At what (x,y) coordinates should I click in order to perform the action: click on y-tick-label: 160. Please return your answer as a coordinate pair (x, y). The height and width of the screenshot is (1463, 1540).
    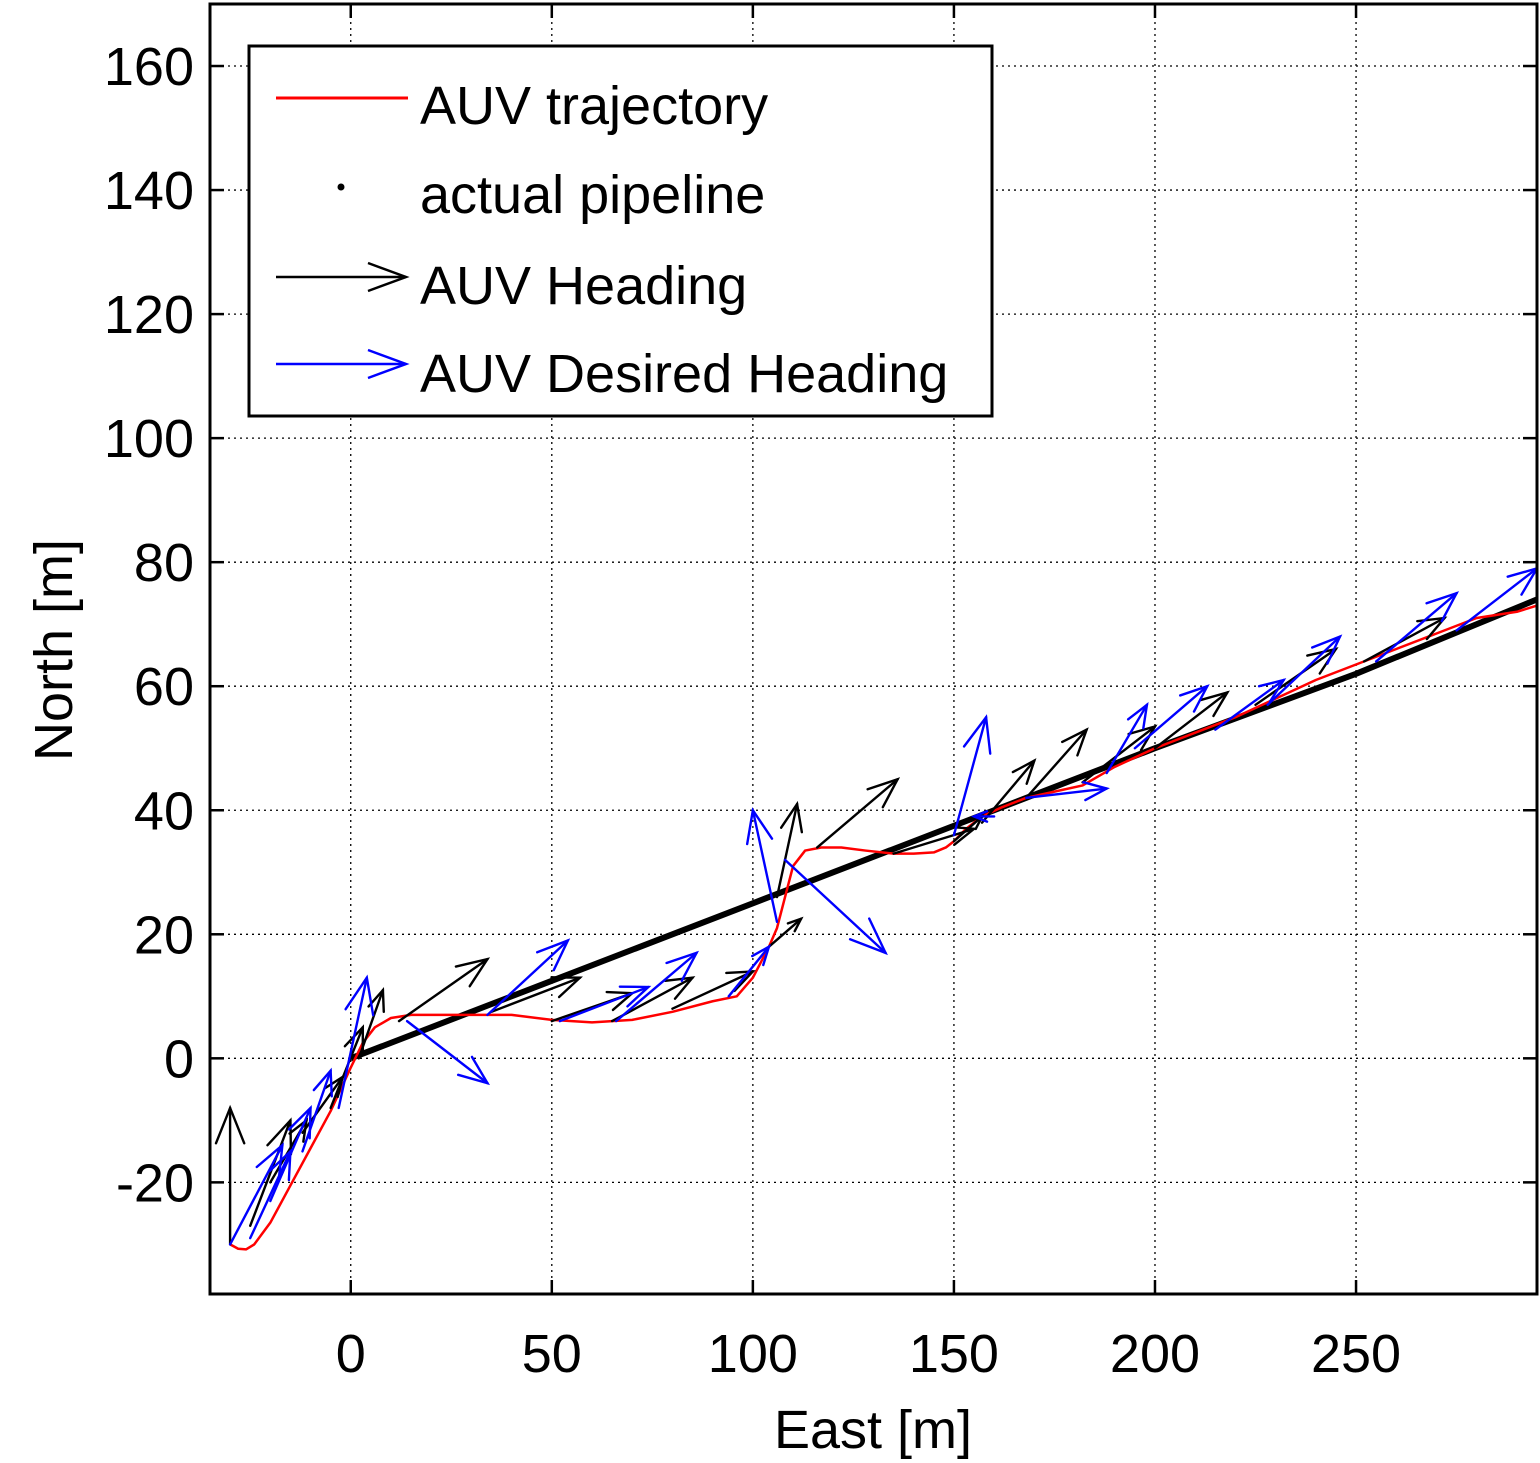
    Looking at the image, I should click on (149, 67).